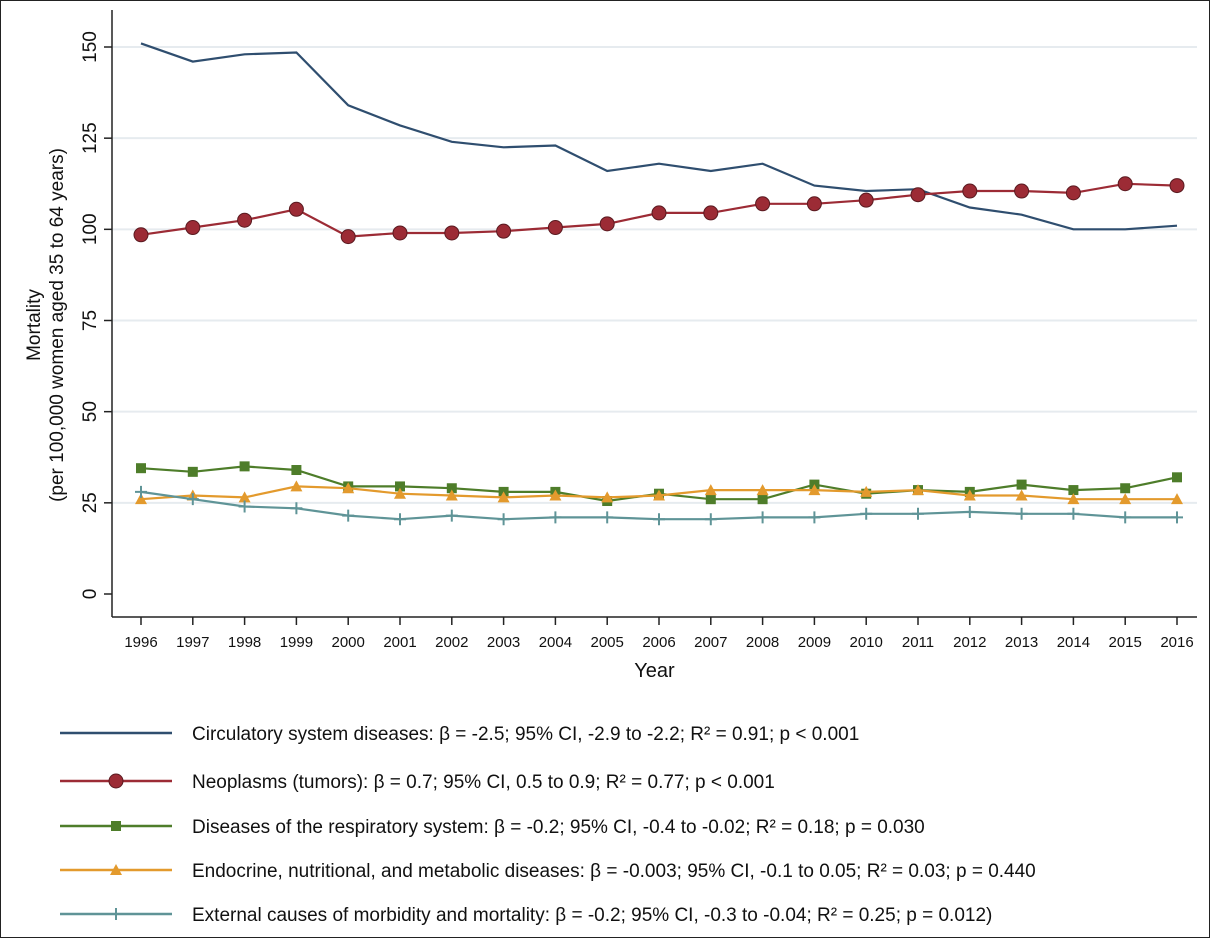  What do you see at coordinates (296, 642) in the screenshot?
I see `x-tick-label: 1999` at bounding box center [296, 642].